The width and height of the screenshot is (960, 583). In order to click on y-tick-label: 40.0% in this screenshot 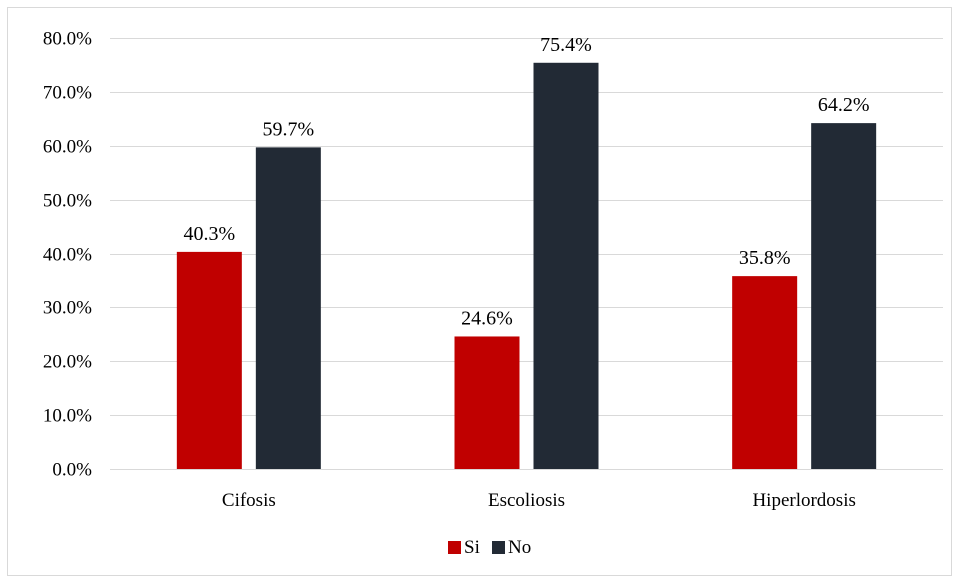, I will do `click(67, 255)`.